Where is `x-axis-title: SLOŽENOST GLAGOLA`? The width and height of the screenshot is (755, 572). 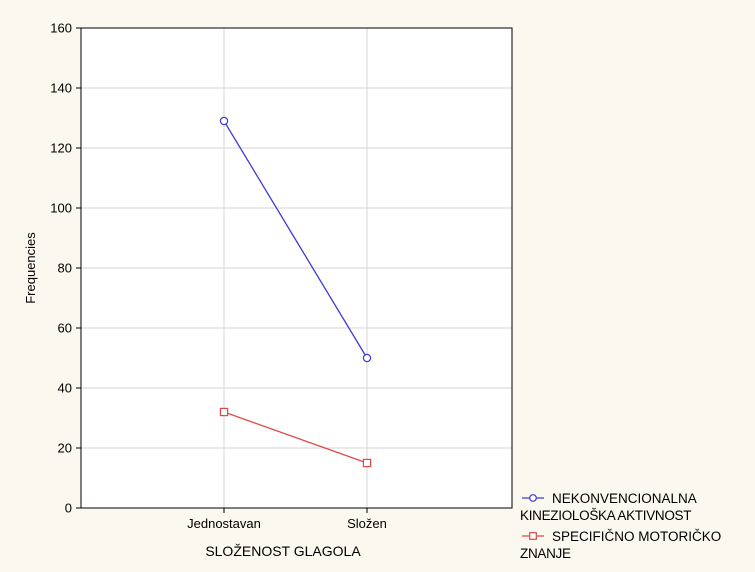
x-axis-title: SLOŽENOST GLAGOLA is located at coordinates (283, 551).